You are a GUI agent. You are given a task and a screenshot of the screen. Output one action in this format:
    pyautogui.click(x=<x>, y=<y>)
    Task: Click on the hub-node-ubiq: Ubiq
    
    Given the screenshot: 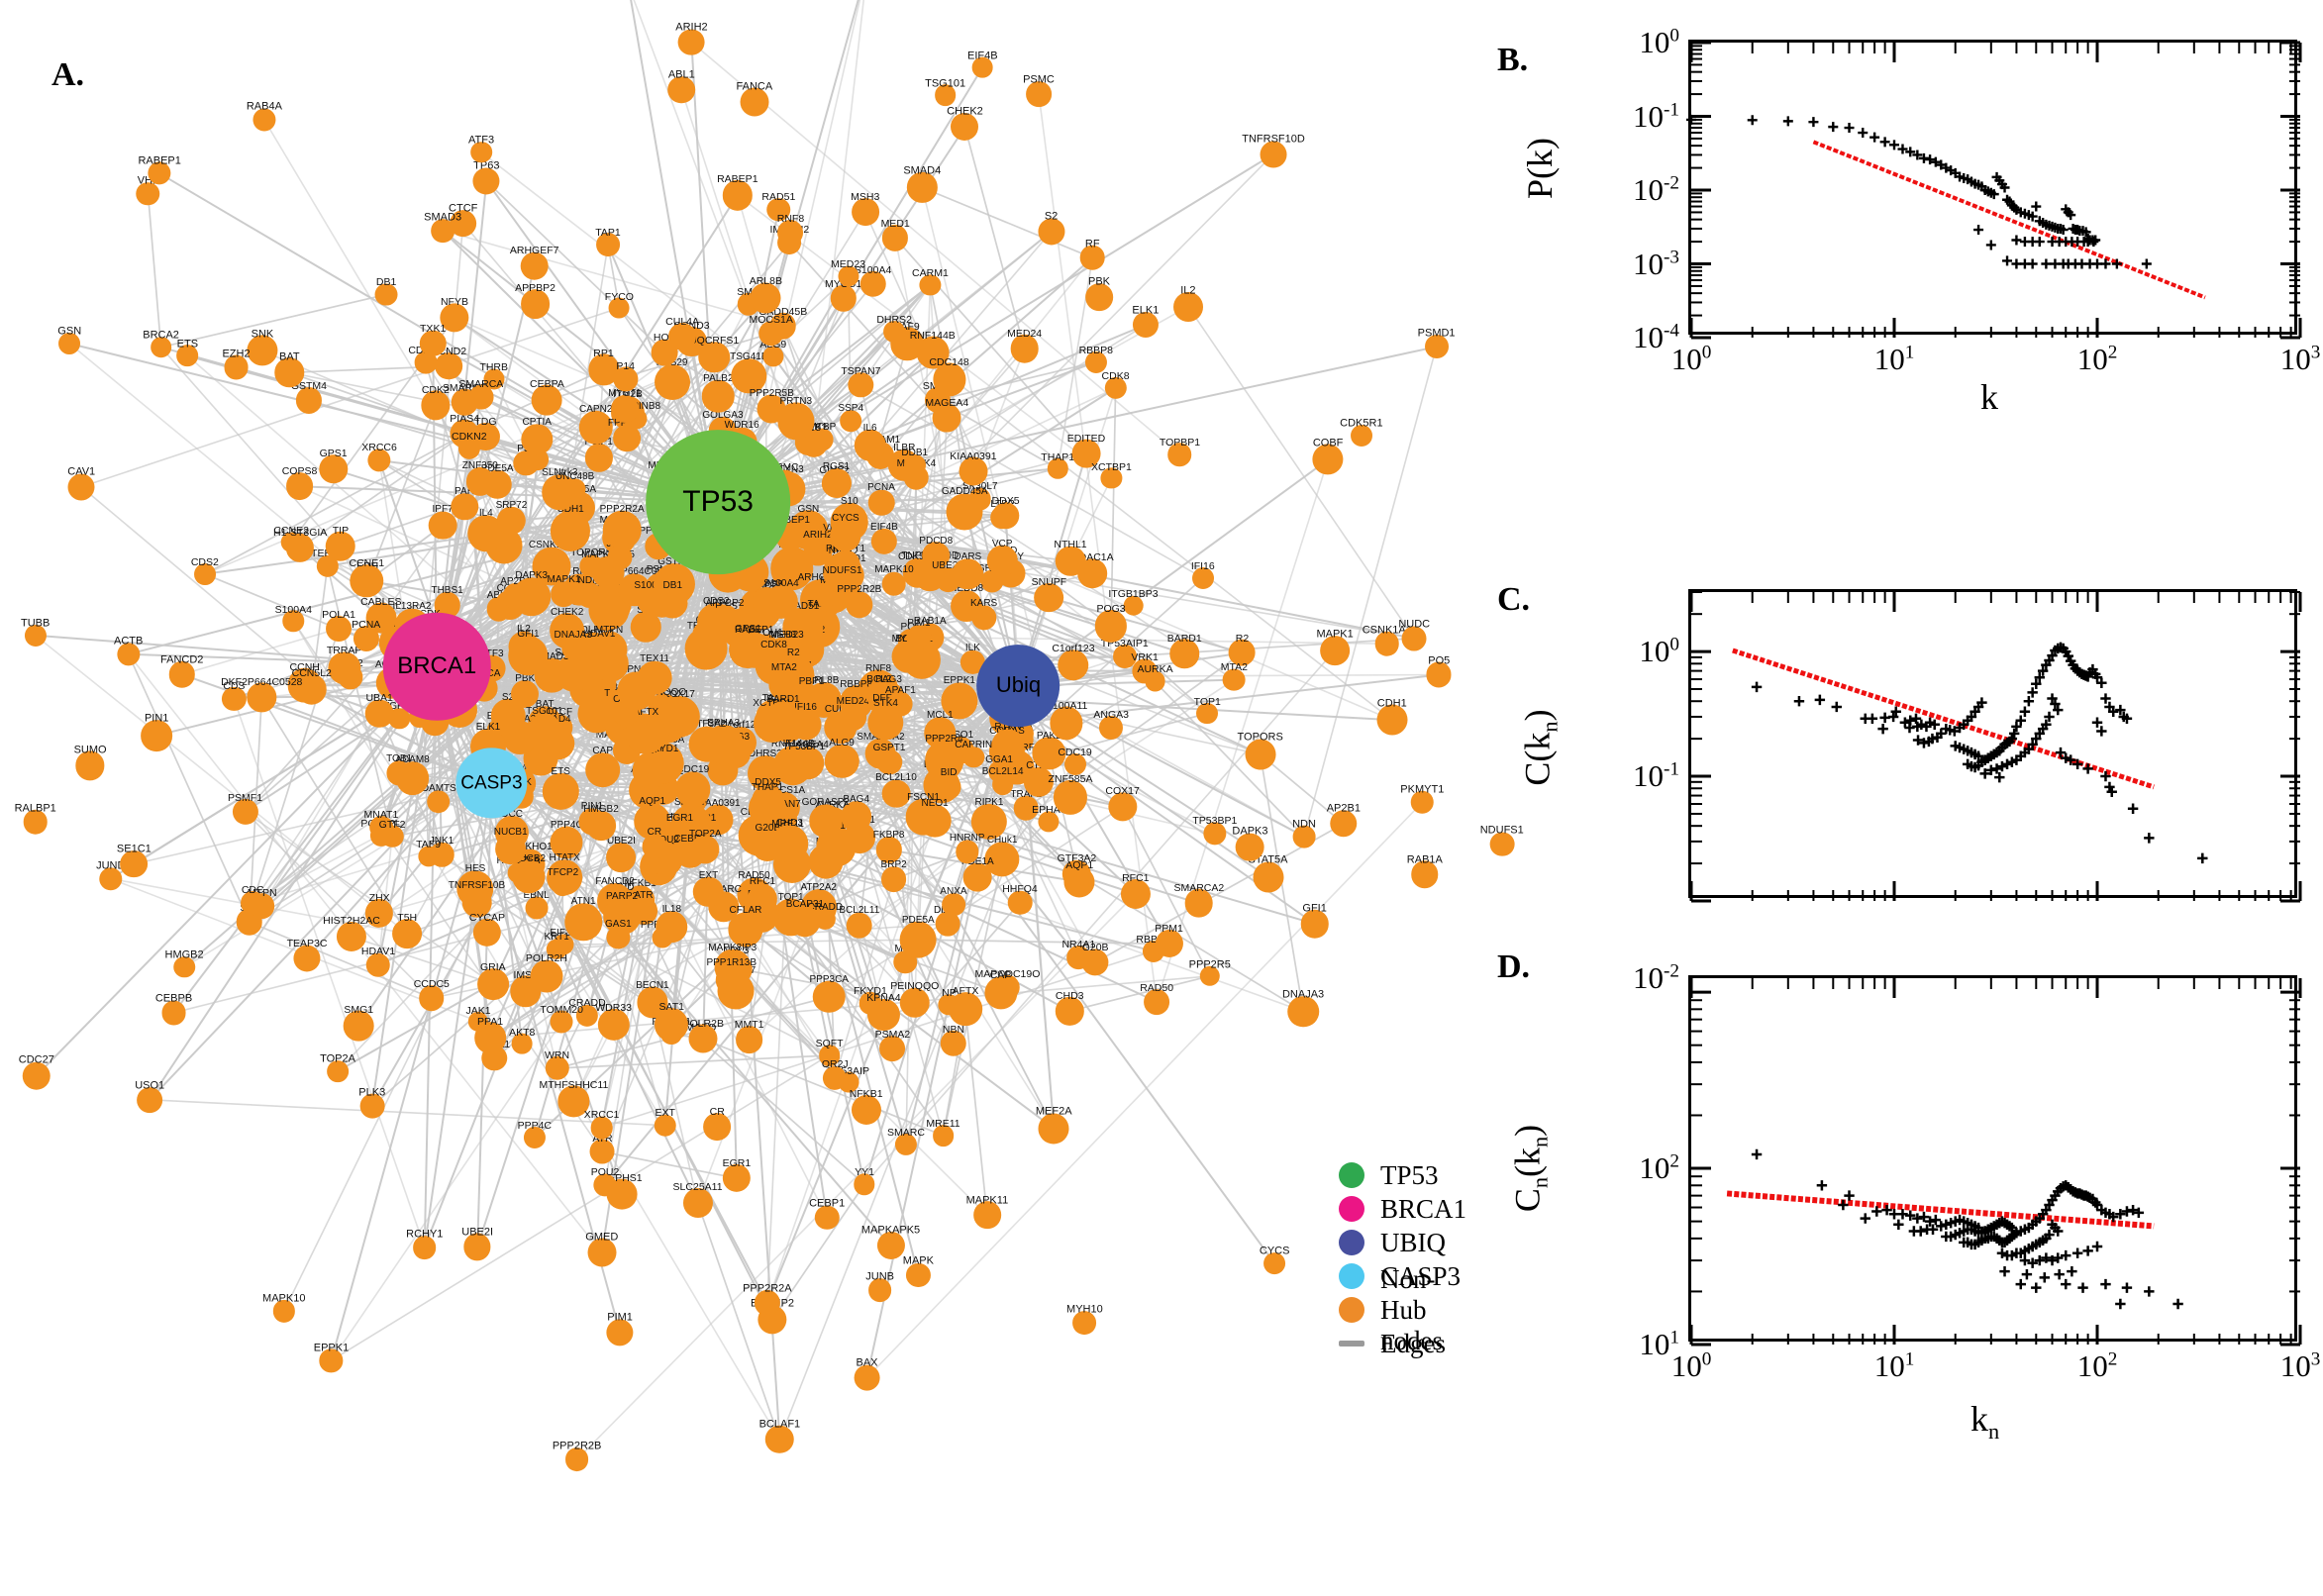 What is the action you would take?
    pyautogui.click(x=1018, y=686)
    